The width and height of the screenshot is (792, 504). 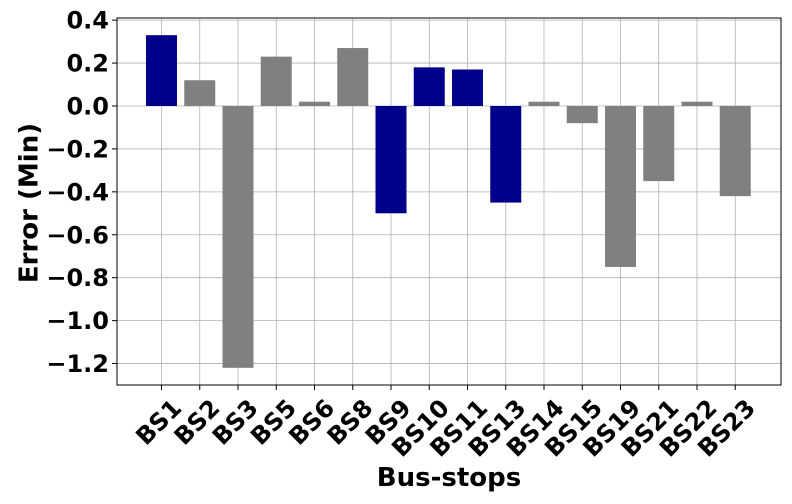 What do you see at coordinates (77, 235) in the screenshot?
I see `y-tick-label: −0.6` at bounding box center [77, 235].